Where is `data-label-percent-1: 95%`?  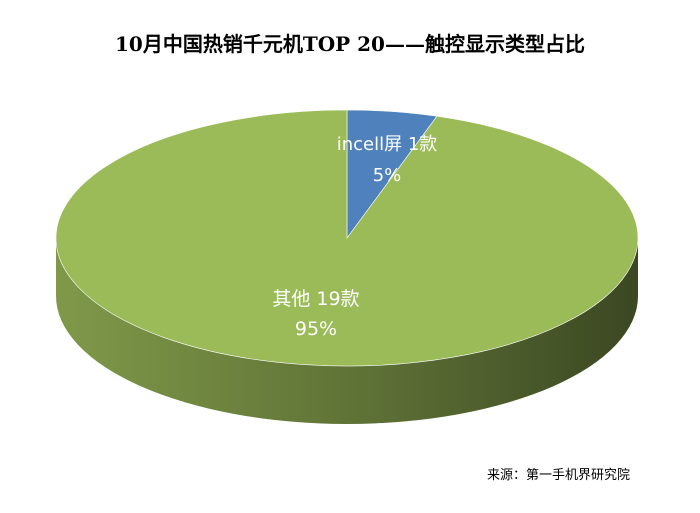 data-label-percent-1: 95% is located at coordinates (316, 329).